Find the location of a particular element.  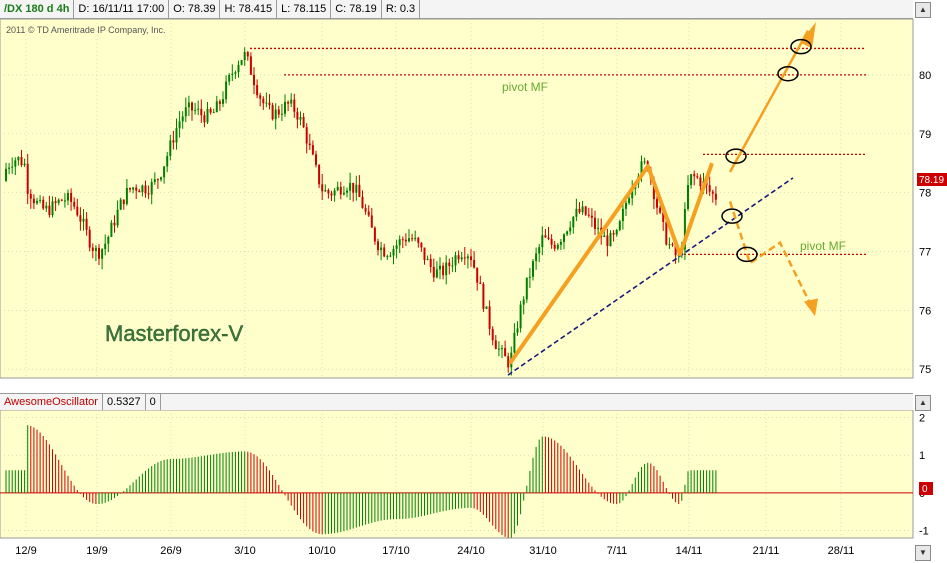

date-readout: D: 16/11/11 17:00 is located at coordinates (122, 9).